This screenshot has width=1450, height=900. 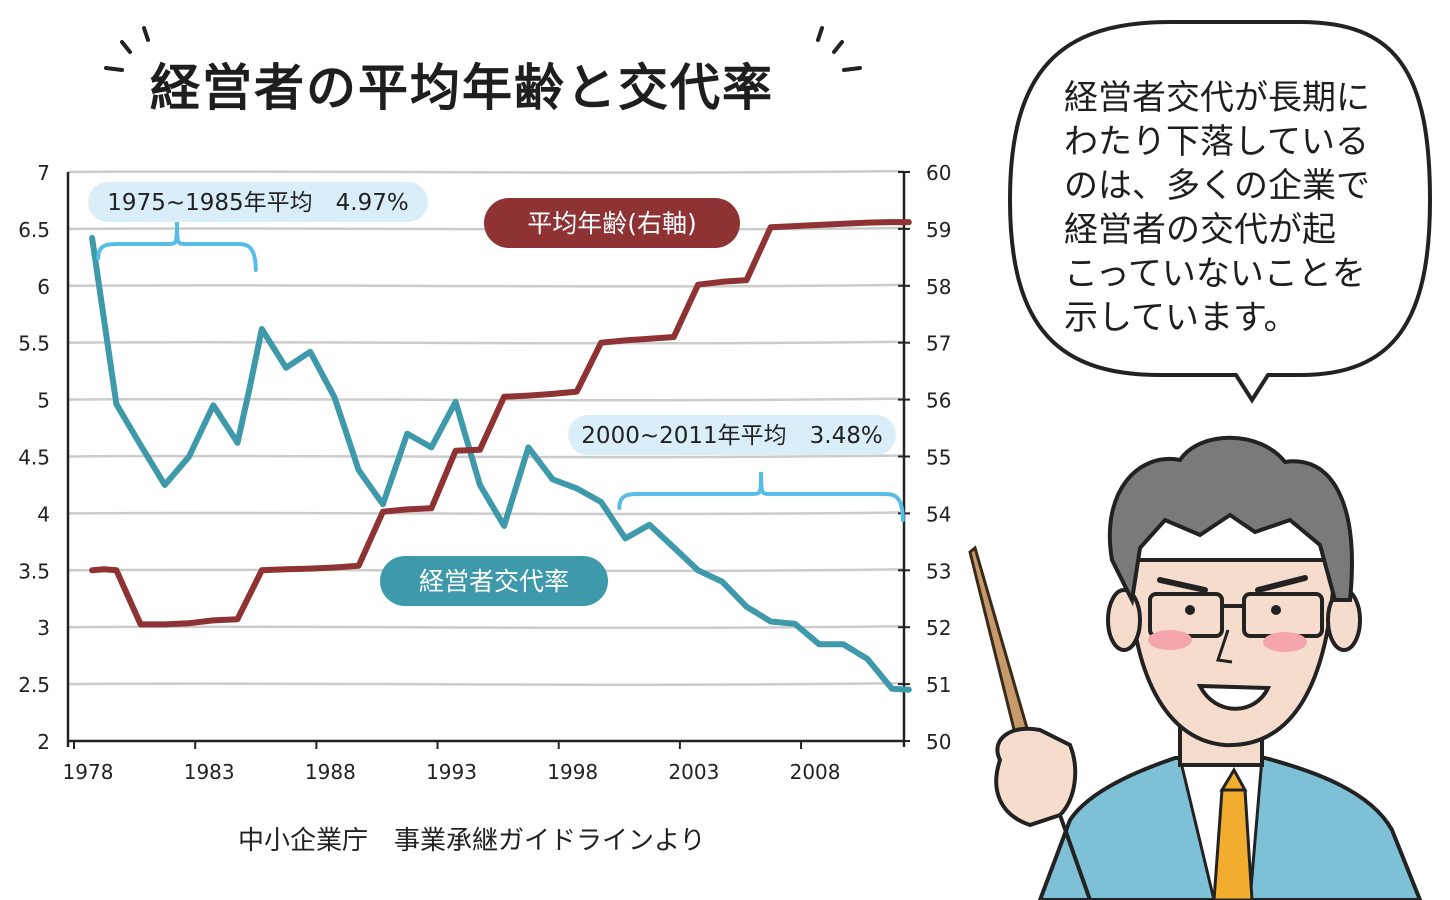 I want to click on y-right-tick-label: 60, so click(x=938, y=173).